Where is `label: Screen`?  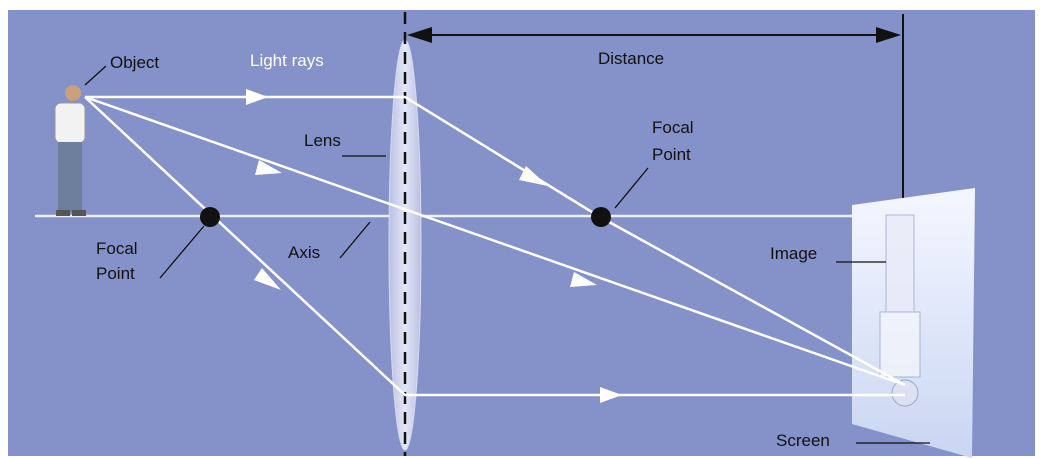 label: Screen is located at coordinates (803, 440).